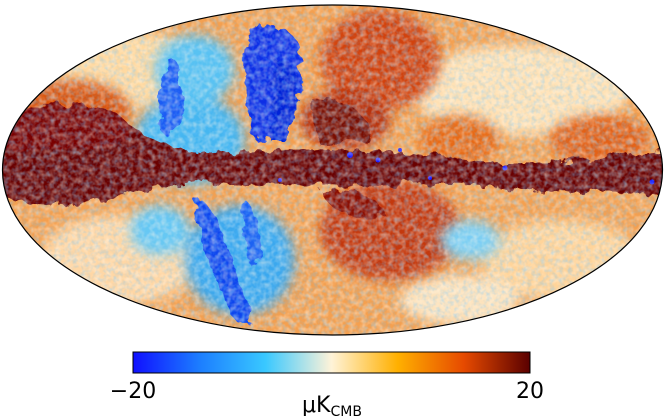 The image size is (665, 416). Describe the element at coordinates (331, 362) in the screenshot. I see `colorbar-bar` at that location.